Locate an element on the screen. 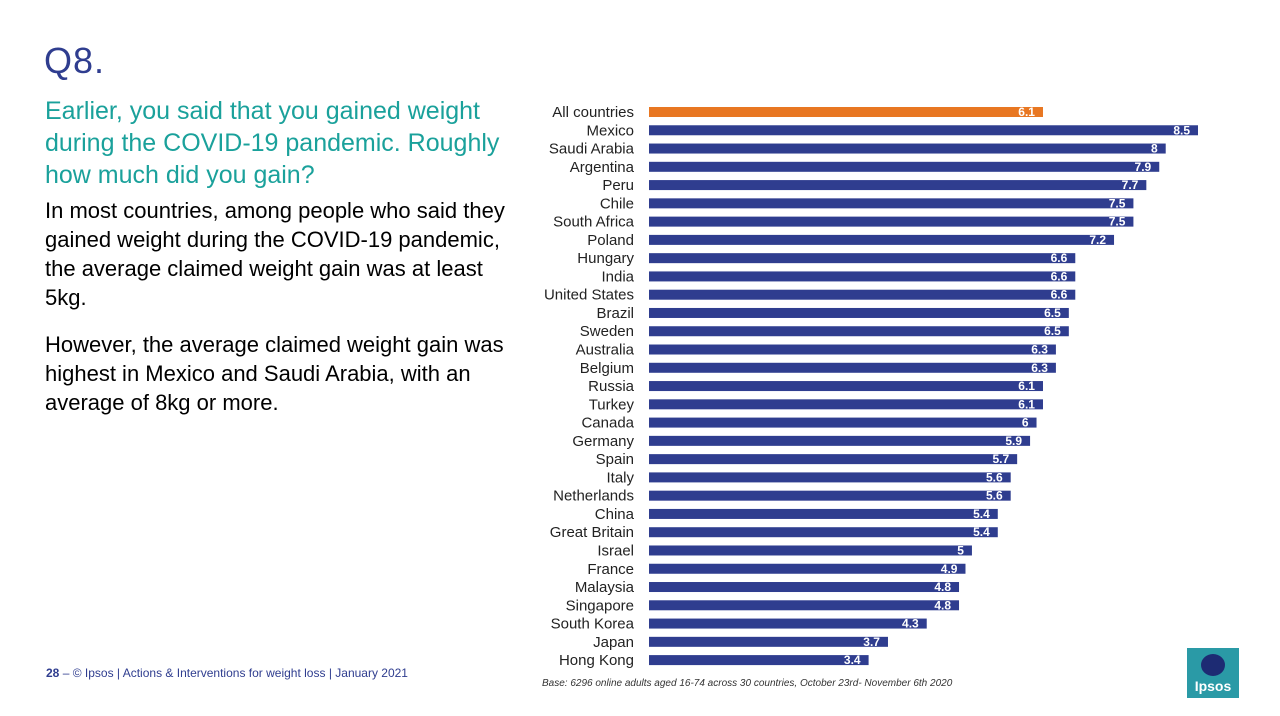 This screenshot has width=1280, height=716. value-label: 5 is located at coordinates (960, 550).